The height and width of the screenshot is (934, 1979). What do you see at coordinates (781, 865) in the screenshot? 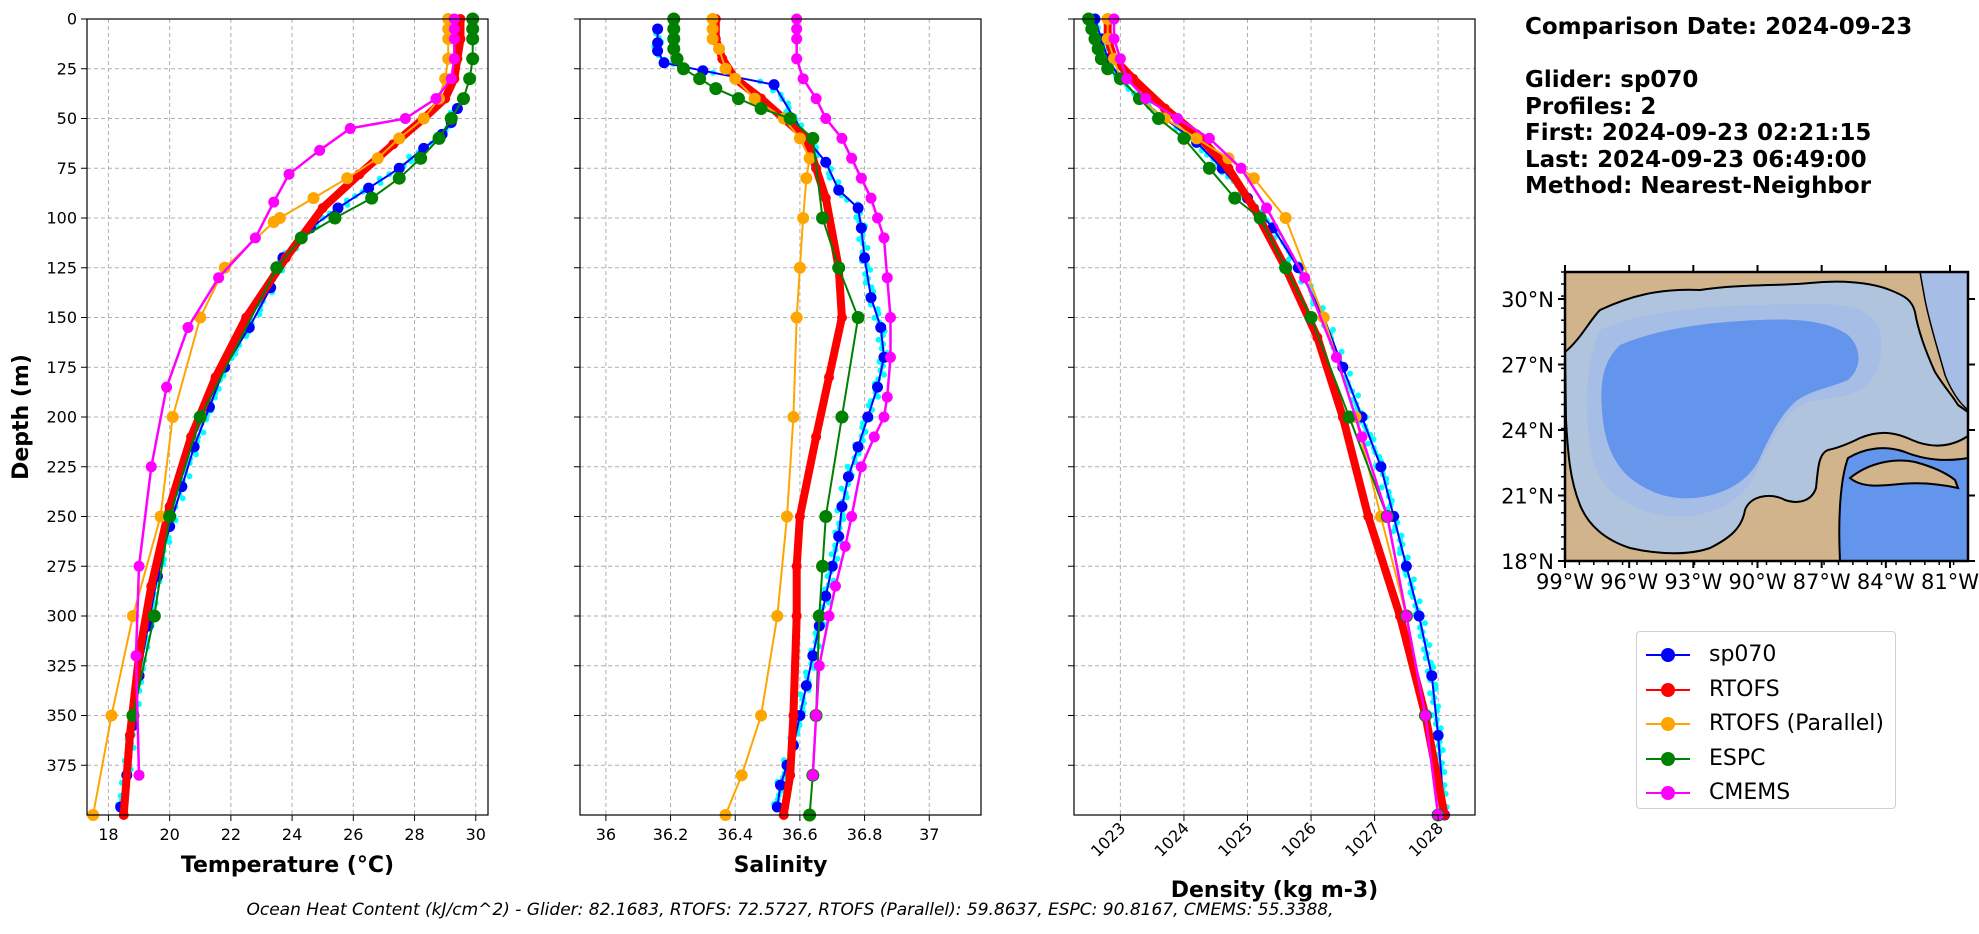
I see `x-axis-label: Salinity` at bounding box center [781, 865].